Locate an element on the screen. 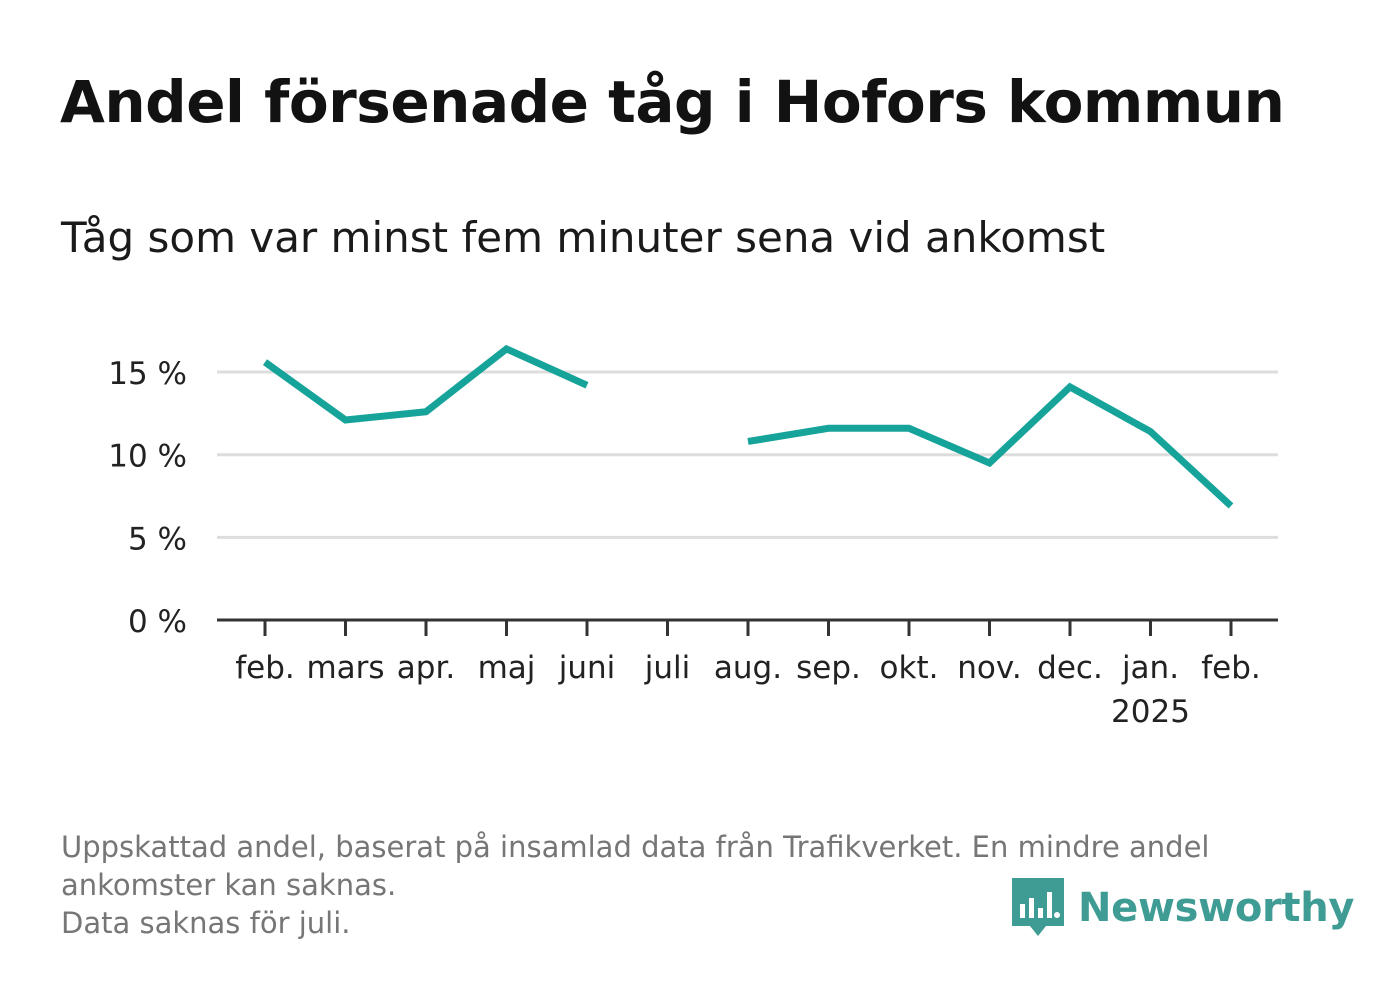  newsworthy-logo: Newsworthy is located at coordinates (1183, 908).